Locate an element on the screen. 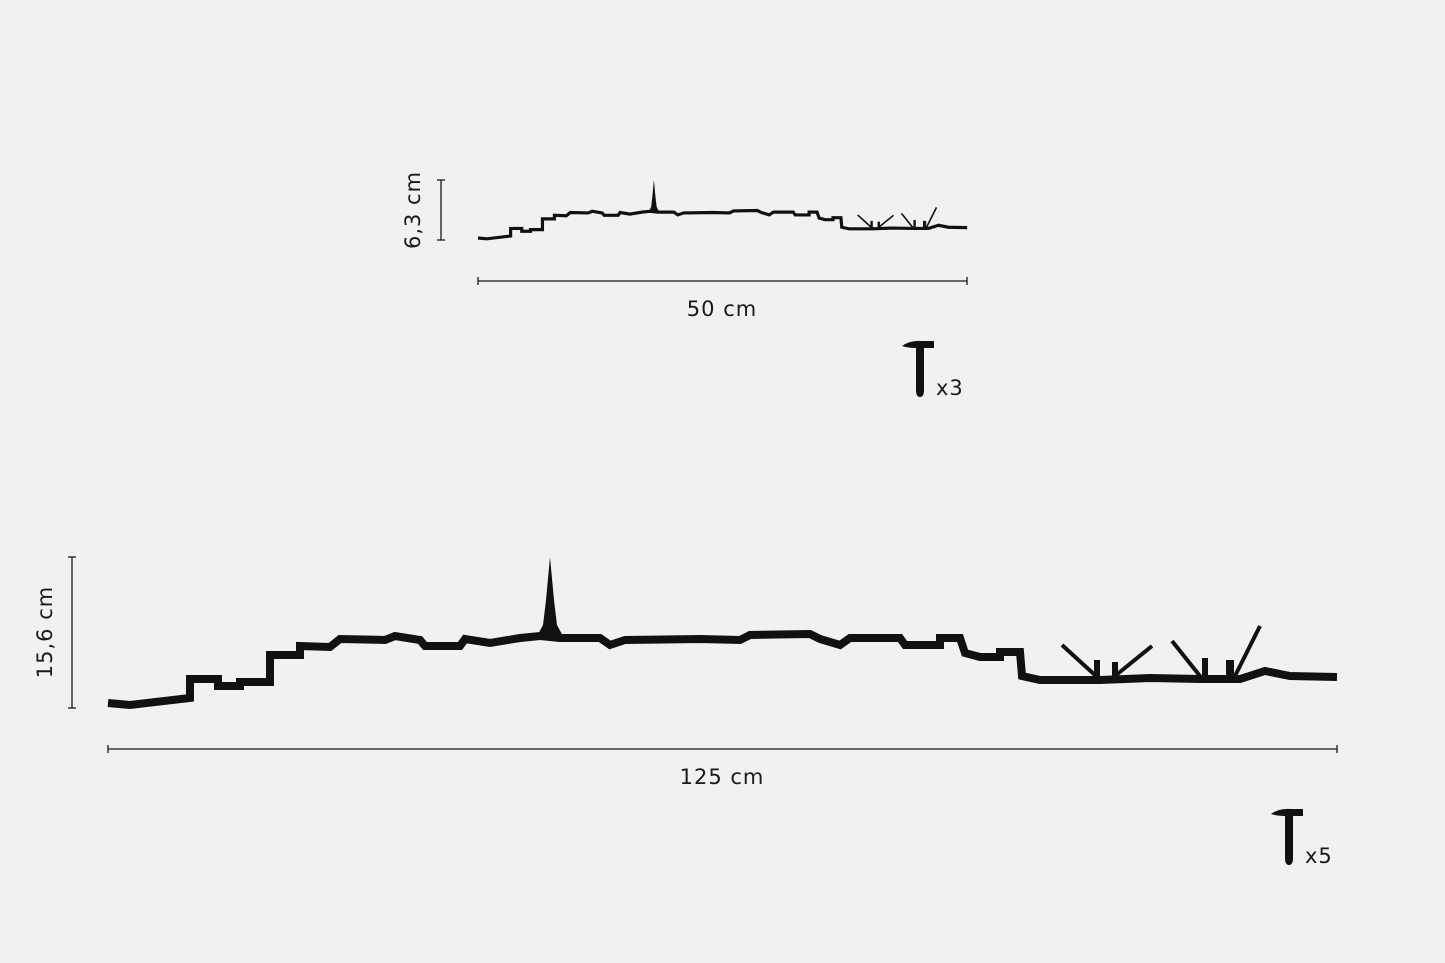  nails-label: x3 is located at coordinates (950, 388).